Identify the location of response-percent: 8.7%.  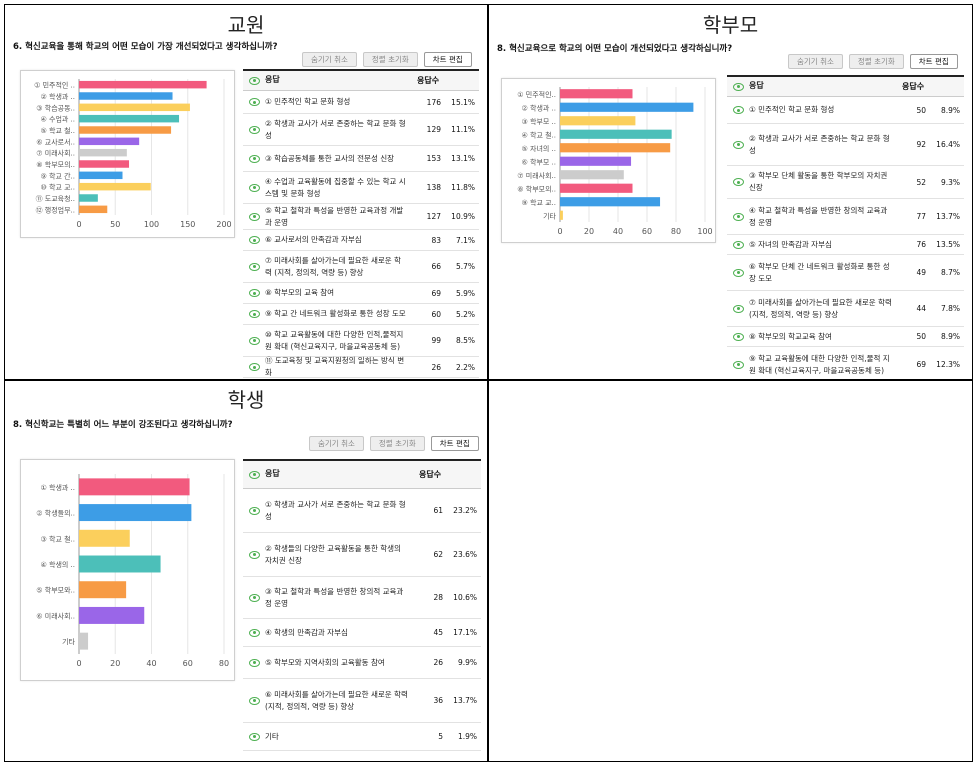
(950, 272).